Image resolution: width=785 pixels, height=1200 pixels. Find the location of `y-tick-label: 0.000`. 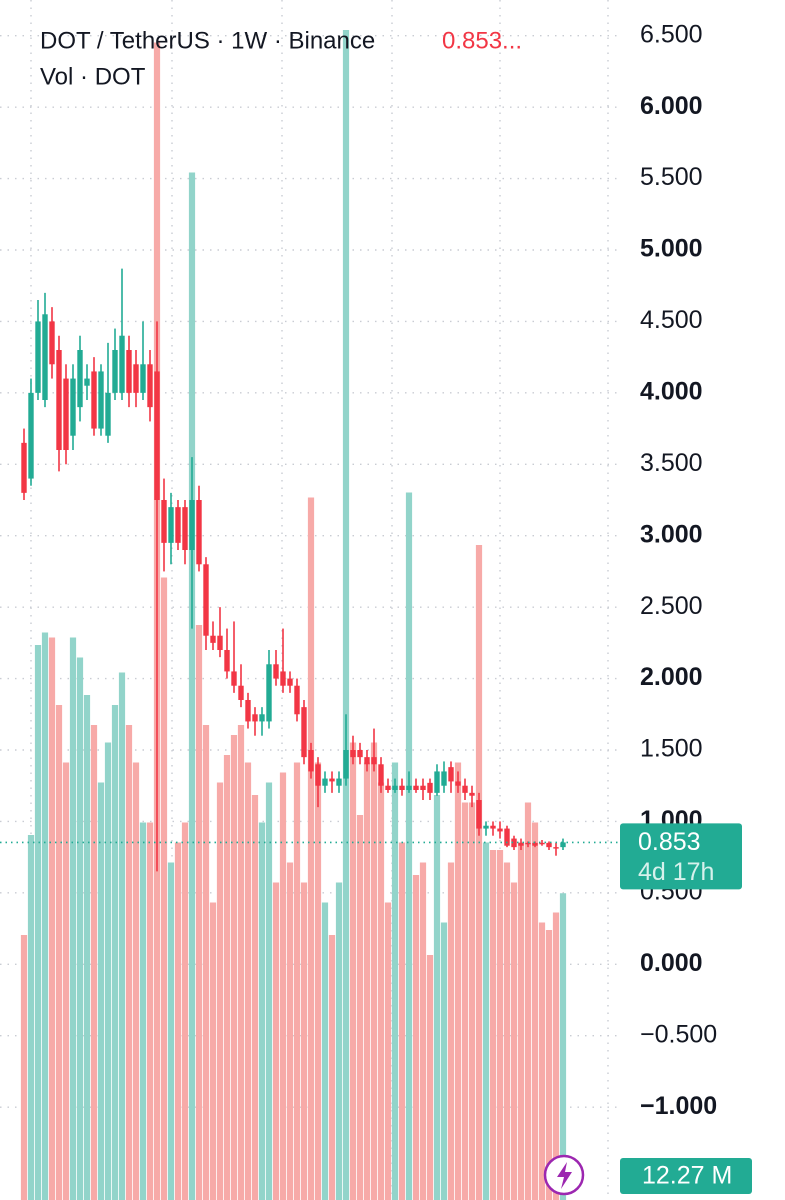

y-tick-label: 0.000 is located at coordinates (671, 963).